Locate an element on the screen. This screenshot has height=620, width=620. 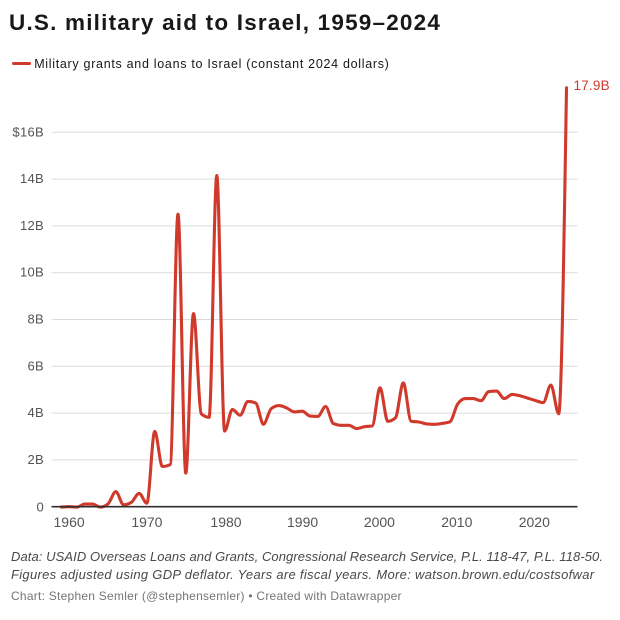
svg-text: 2010 is located at coordinates (456, 522).